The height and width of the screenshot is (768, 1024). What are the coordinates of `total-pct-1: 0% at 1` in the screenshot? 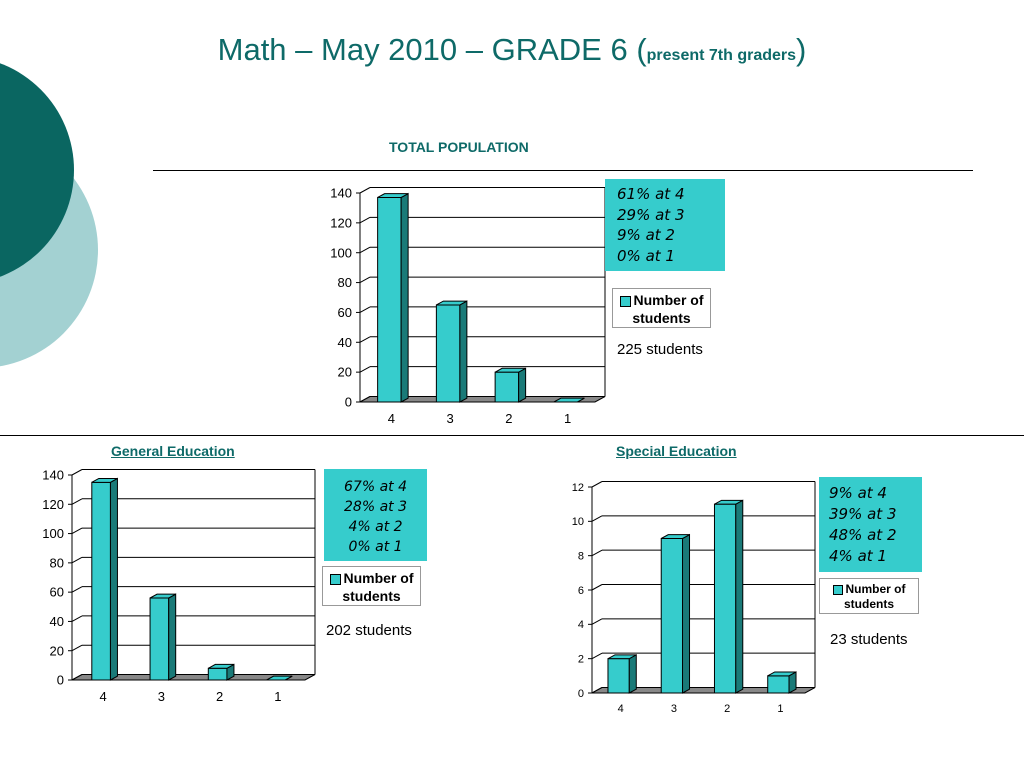 It's located at (646, 255).